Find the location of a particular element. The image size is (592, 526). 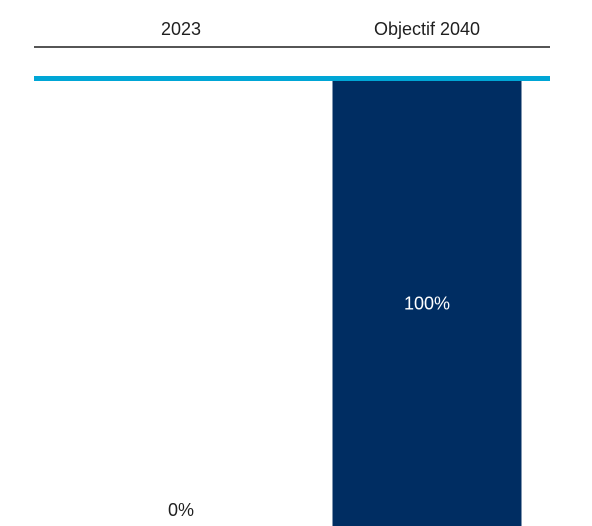

value-label-0: 0% is located at coordinates (181, 510).